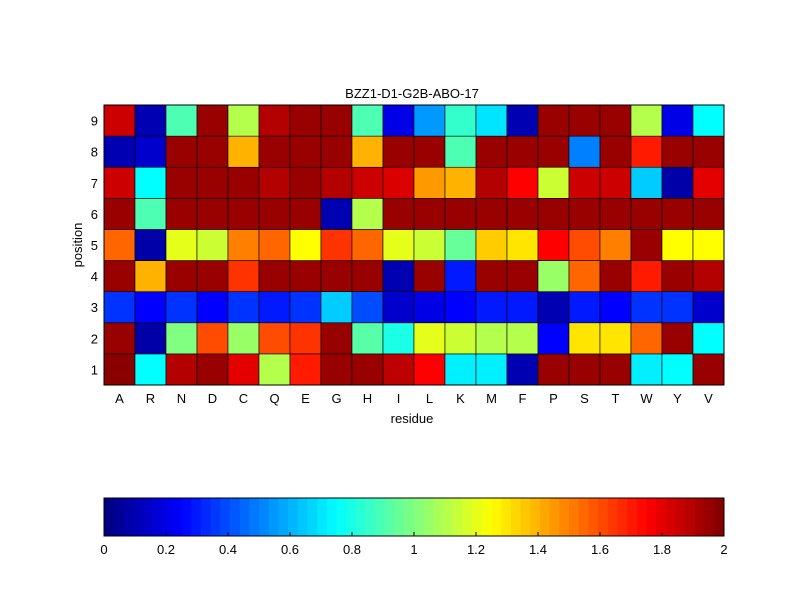  Describe the element at coordinates (94, 307) in the screenshot. I see `y-tick-label: 3` at that location.